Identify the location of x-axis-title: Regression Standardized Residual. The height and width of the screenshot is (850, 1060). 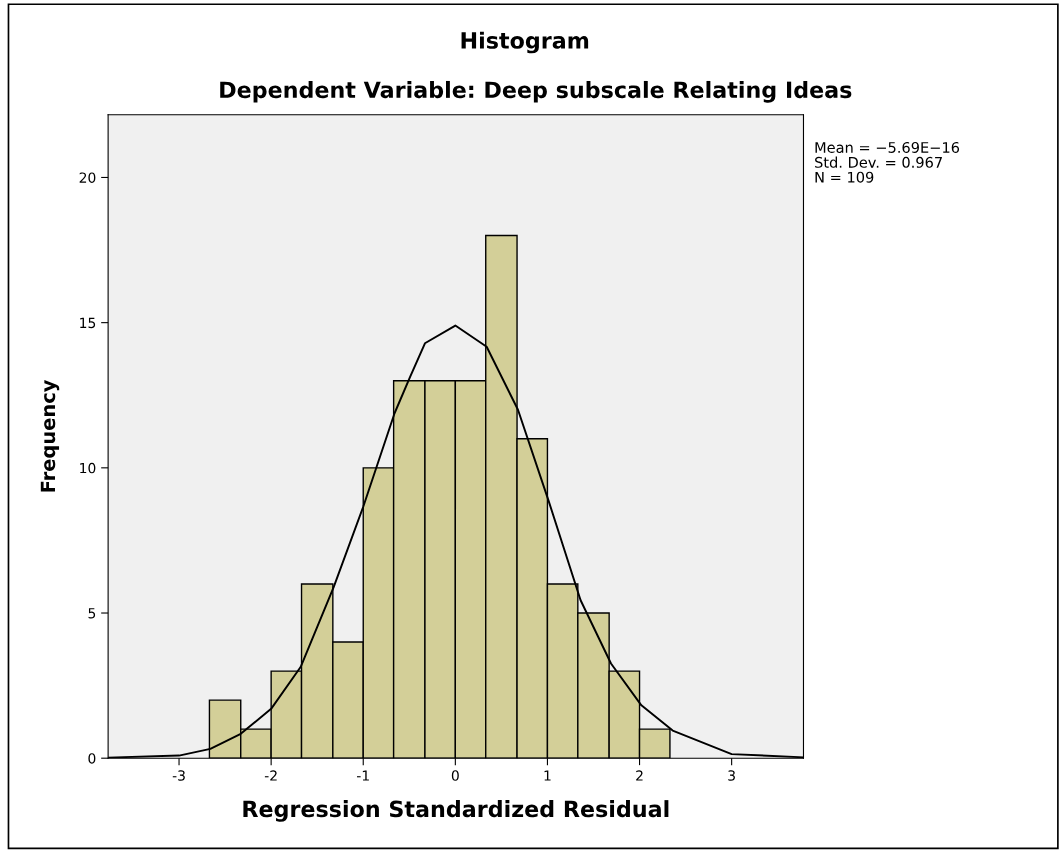
(456, 811).